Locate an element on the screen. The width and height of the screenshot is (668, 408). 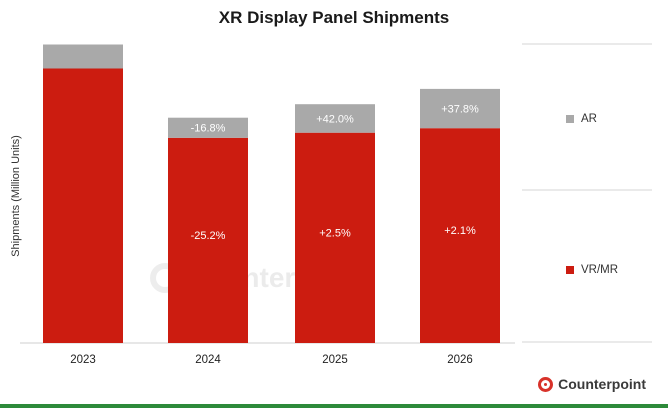
bar-vrmr-2026 is located at coordinates (460, 235).